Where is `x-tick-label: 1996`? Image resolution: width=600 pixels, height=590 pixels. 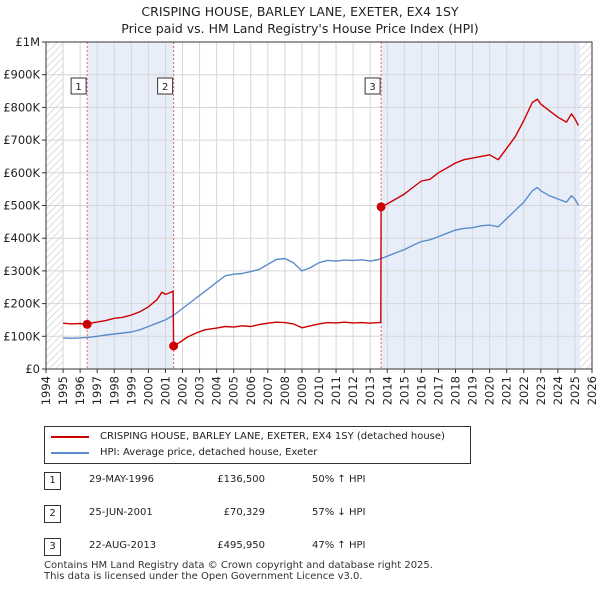
x-tick-label: 1996 is located at coordinates (80, 390).